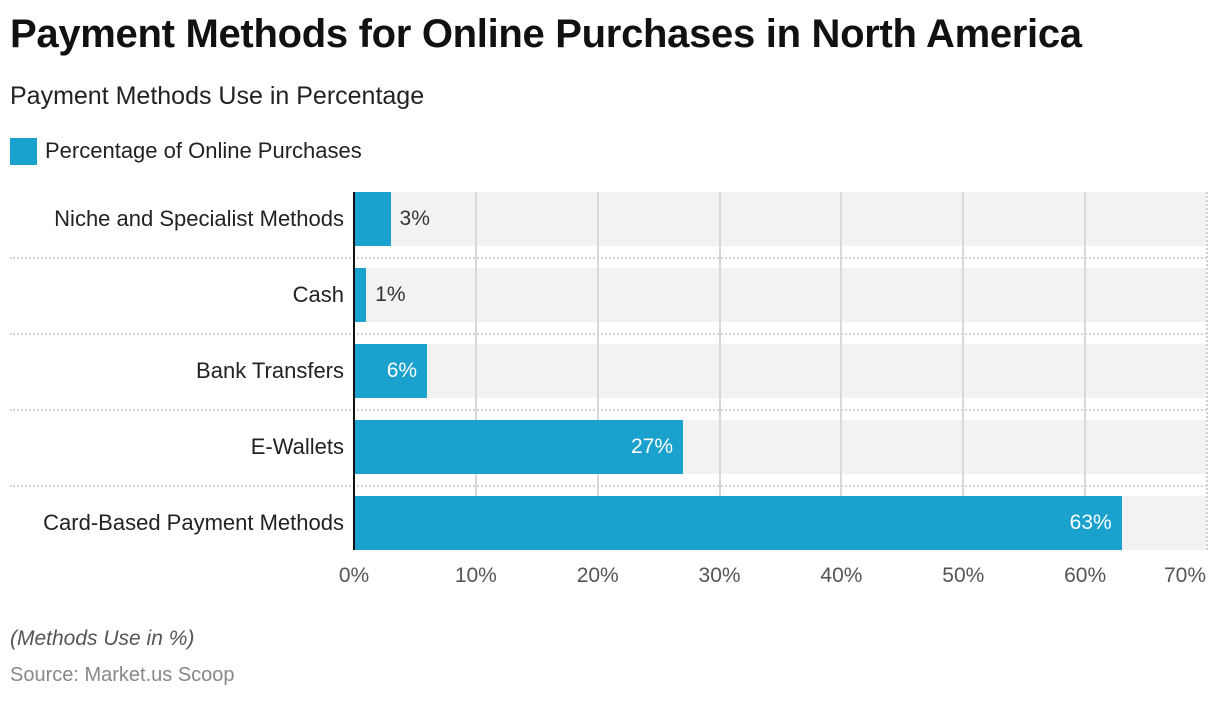  Describe the element at coordinates (402, 370) in the screenshot. I see `value-label: 6%` at that location.